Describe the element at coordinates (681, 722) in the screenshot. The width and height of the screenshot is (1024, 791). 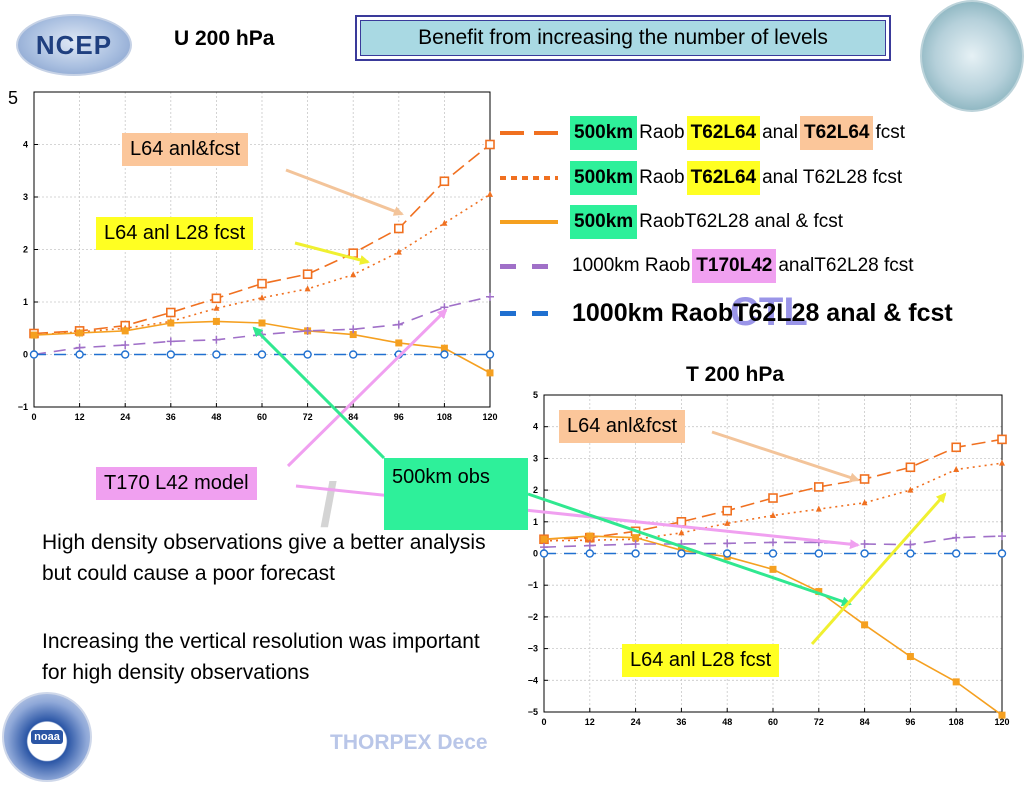
I see `t200-x-tick-label: 36` at that location.